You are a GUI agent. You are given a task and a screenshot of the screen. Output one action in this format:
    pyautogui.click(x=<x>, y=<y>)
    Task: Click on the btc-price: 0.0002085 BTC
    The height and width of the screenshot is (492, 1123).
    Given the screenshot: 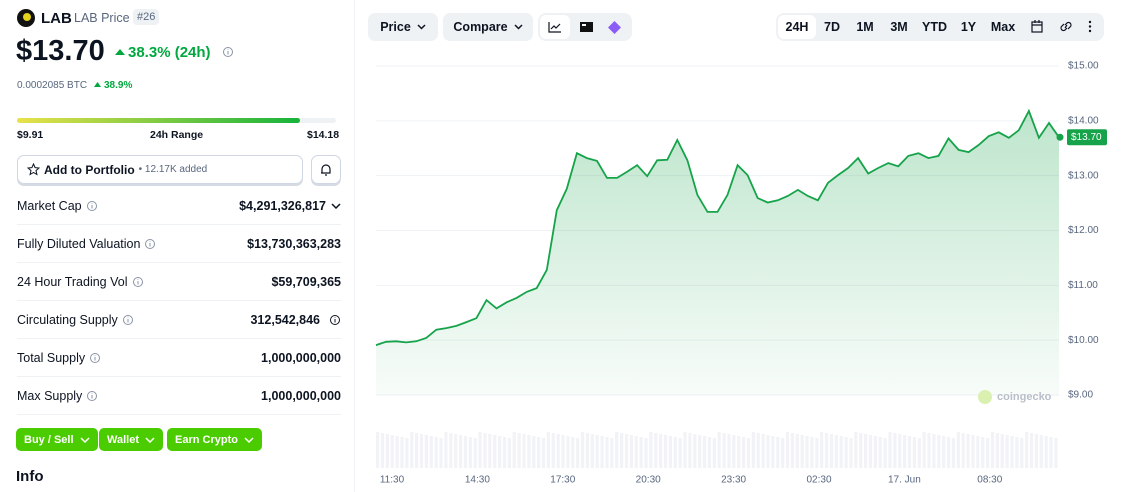 What is the action you would take?
    pyautogui.click(x=52, y=85)
    